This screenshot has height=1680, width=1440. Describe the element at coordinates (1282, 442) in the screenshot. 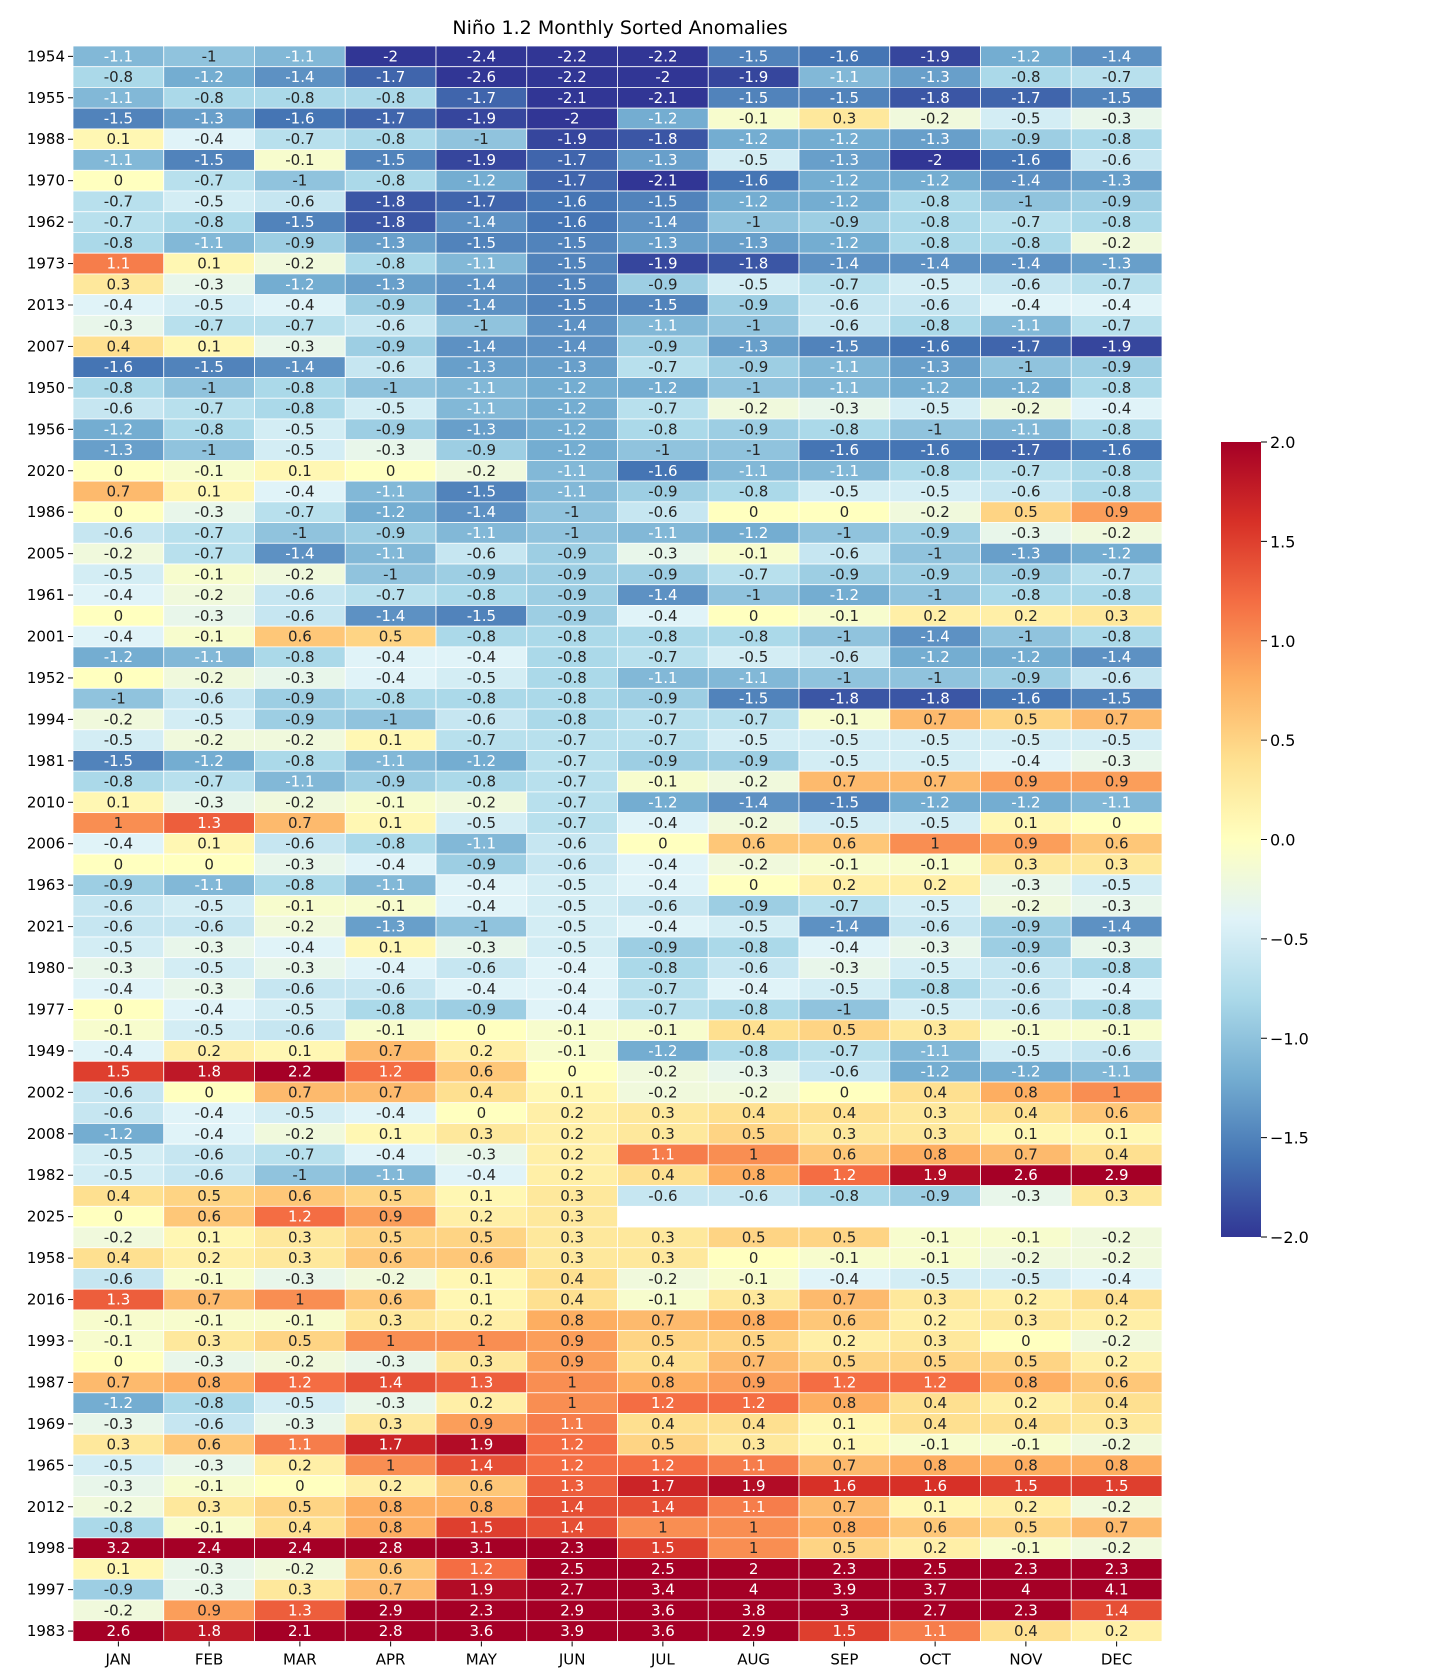

I see `colorbar-tick-label: 2.0` at that location.